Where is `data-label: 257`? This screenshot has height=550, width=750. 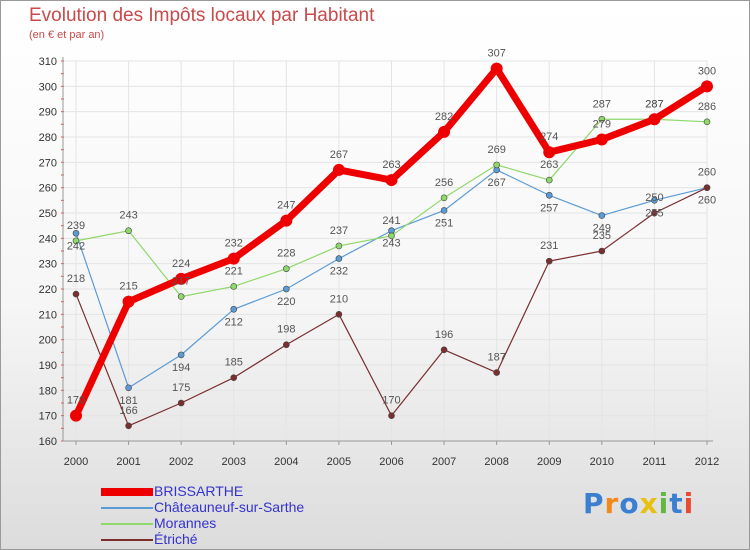
data-label: 257 is located at coordinates (549, 208).